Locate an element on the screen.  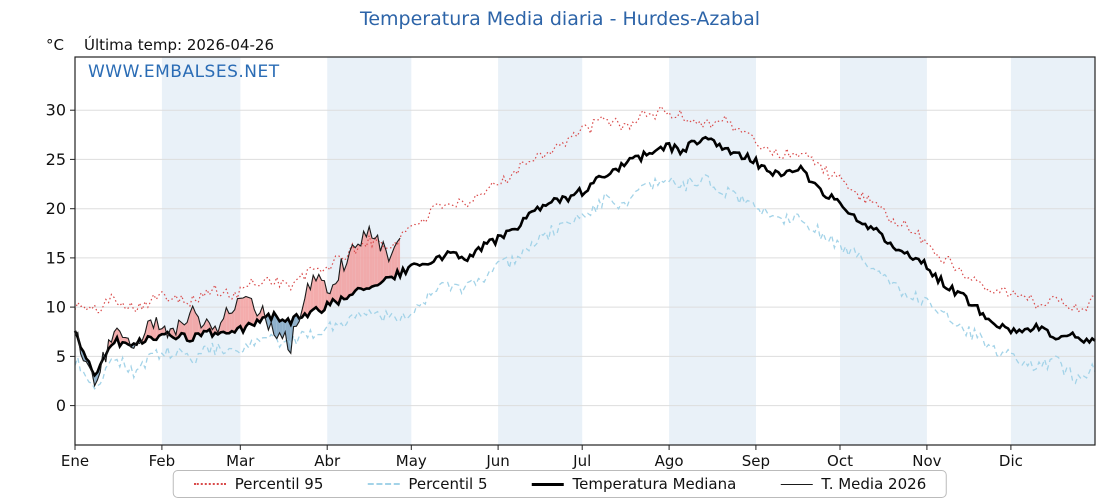
y-tick-label: 5 is located at coordinates (61, 356).